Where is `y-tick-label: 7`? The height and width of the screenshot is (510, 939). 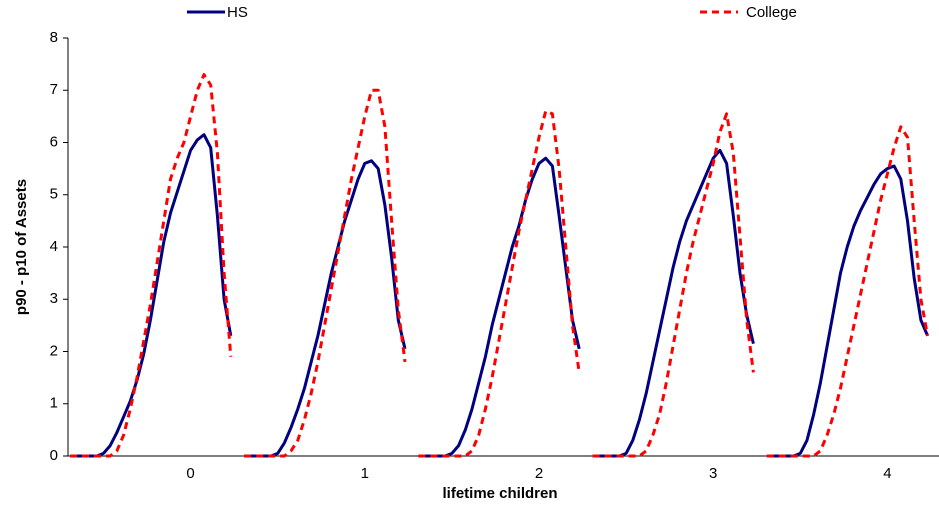 y-tick-label: 7 is located at coordinates (54, 89).